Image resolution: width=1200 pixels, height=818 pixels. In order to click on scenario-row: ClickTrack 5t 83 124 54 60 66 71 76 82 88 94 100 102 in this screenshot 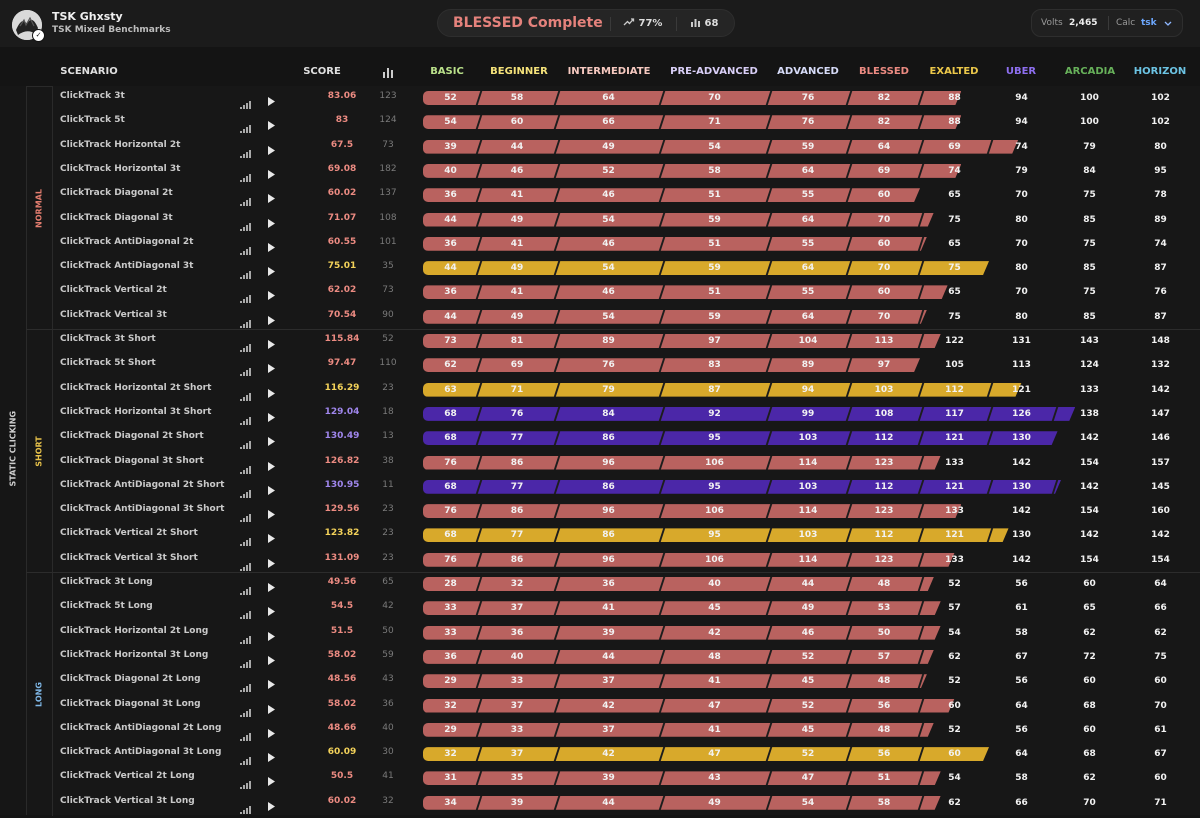, I will do `click(626, 122)`.